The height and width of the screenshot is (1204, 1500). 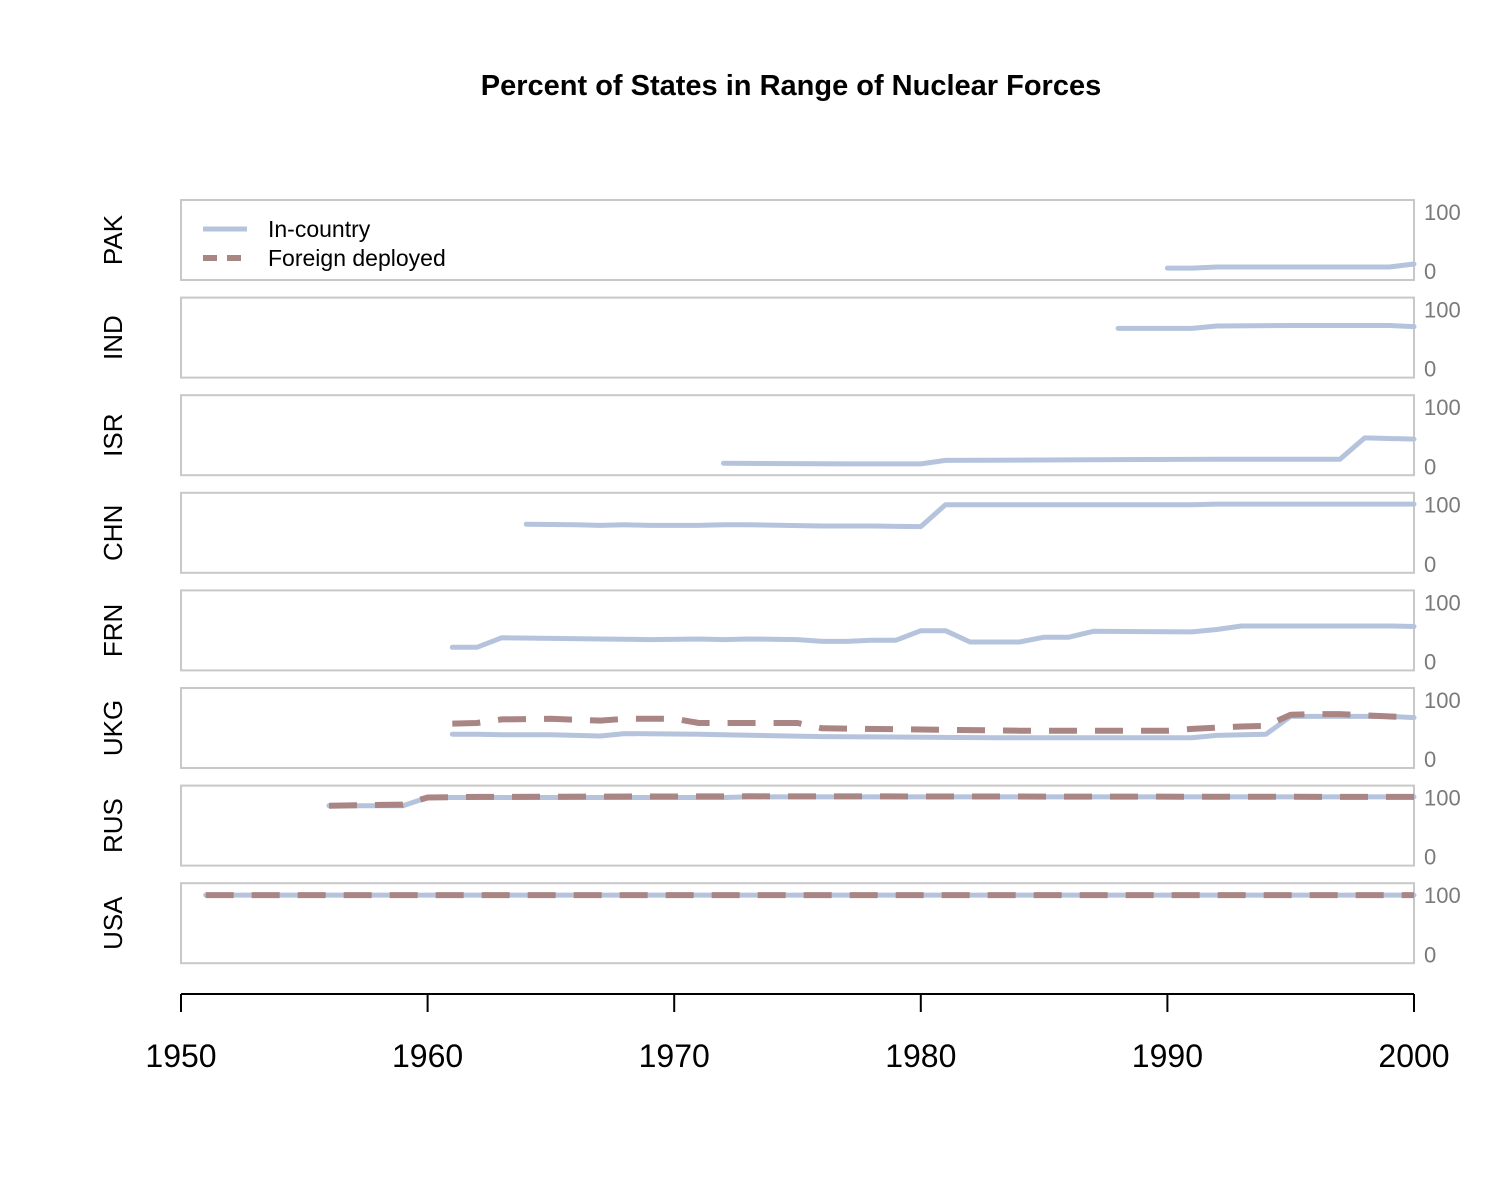 What do you see at coordinates (674, 1056) in the screenshot?
I see `x-tick-label-1970: 1970` at bounding box center [674, 1056].